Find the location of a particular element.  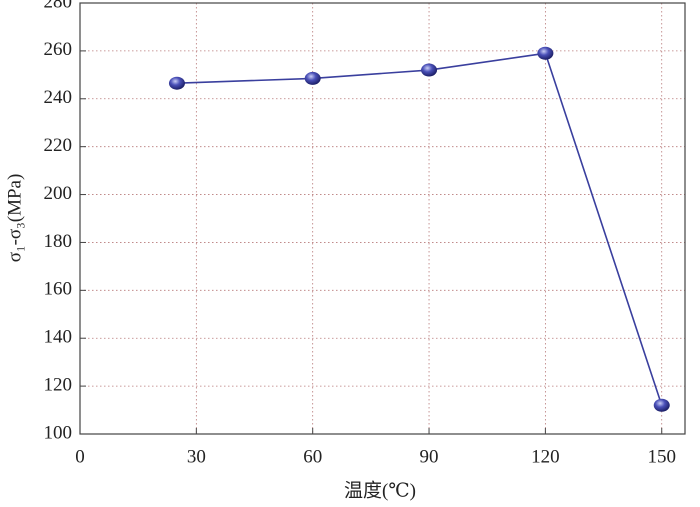

x-tick-label: 120 is located at coordinates (545, 456).